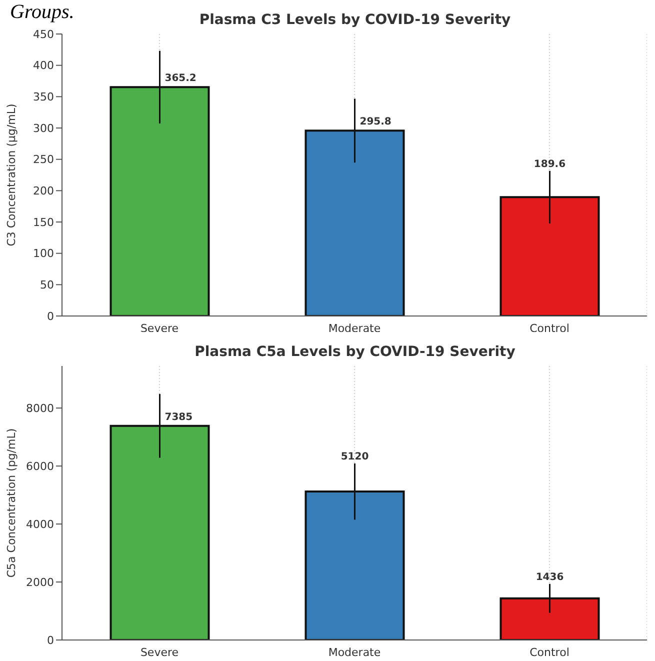  I want to click on data-label: 295.8, so click(376, 122).